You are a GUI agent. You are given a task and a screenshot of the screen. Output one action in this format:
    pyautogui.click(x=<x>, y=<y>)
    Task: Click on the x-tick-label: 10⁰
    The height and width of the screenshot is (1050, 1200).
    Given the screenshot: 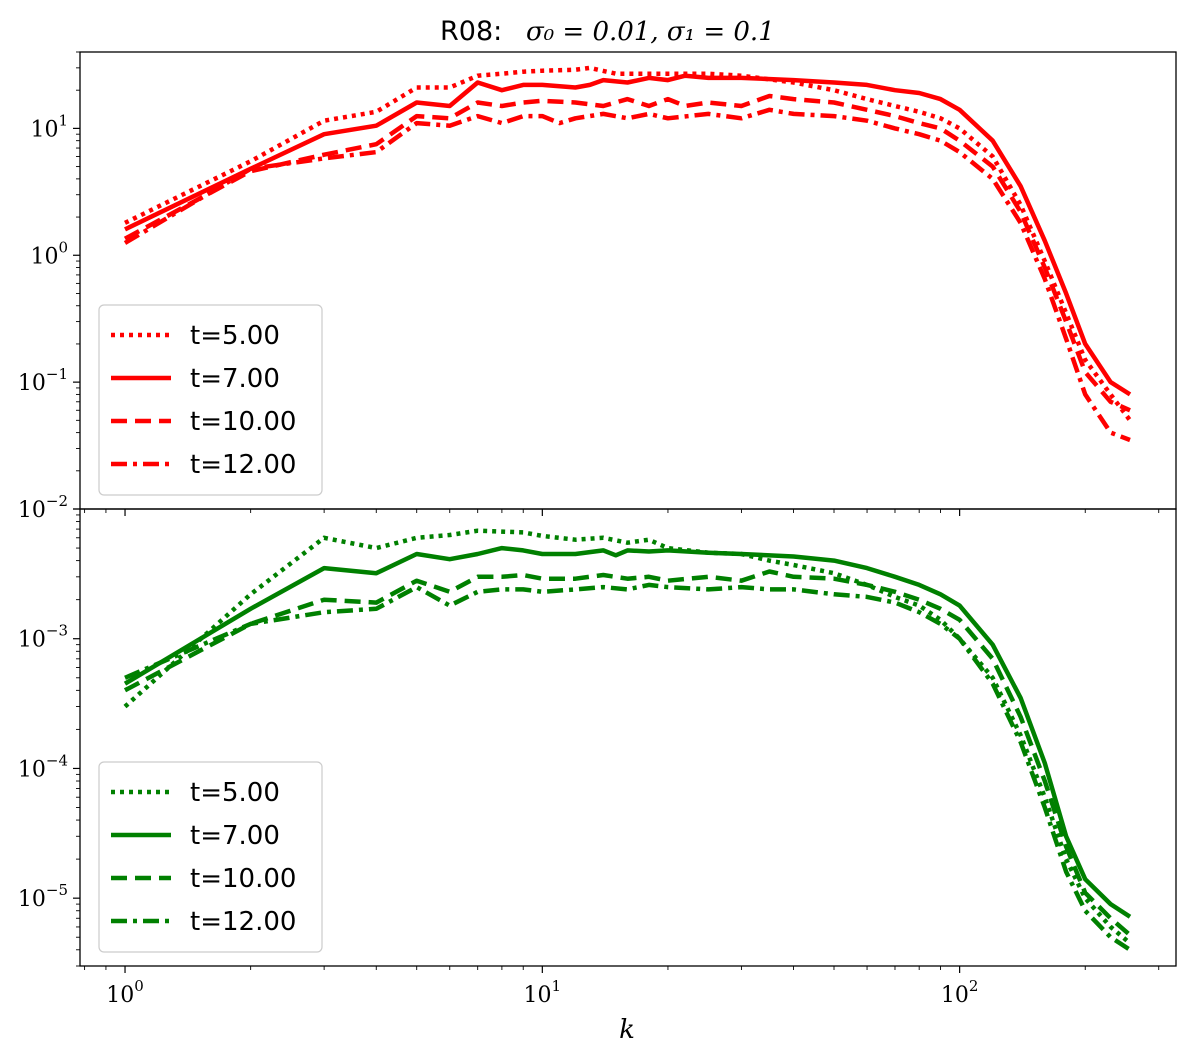 What is the action you would take?
    pyautogui.click(x=125, y=992)
    